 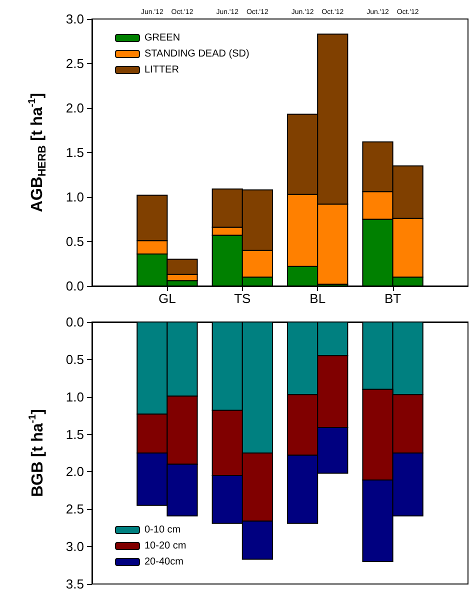 I want to click on legend-label: STANDING DEAD (SD), so click(x=197, y=54).